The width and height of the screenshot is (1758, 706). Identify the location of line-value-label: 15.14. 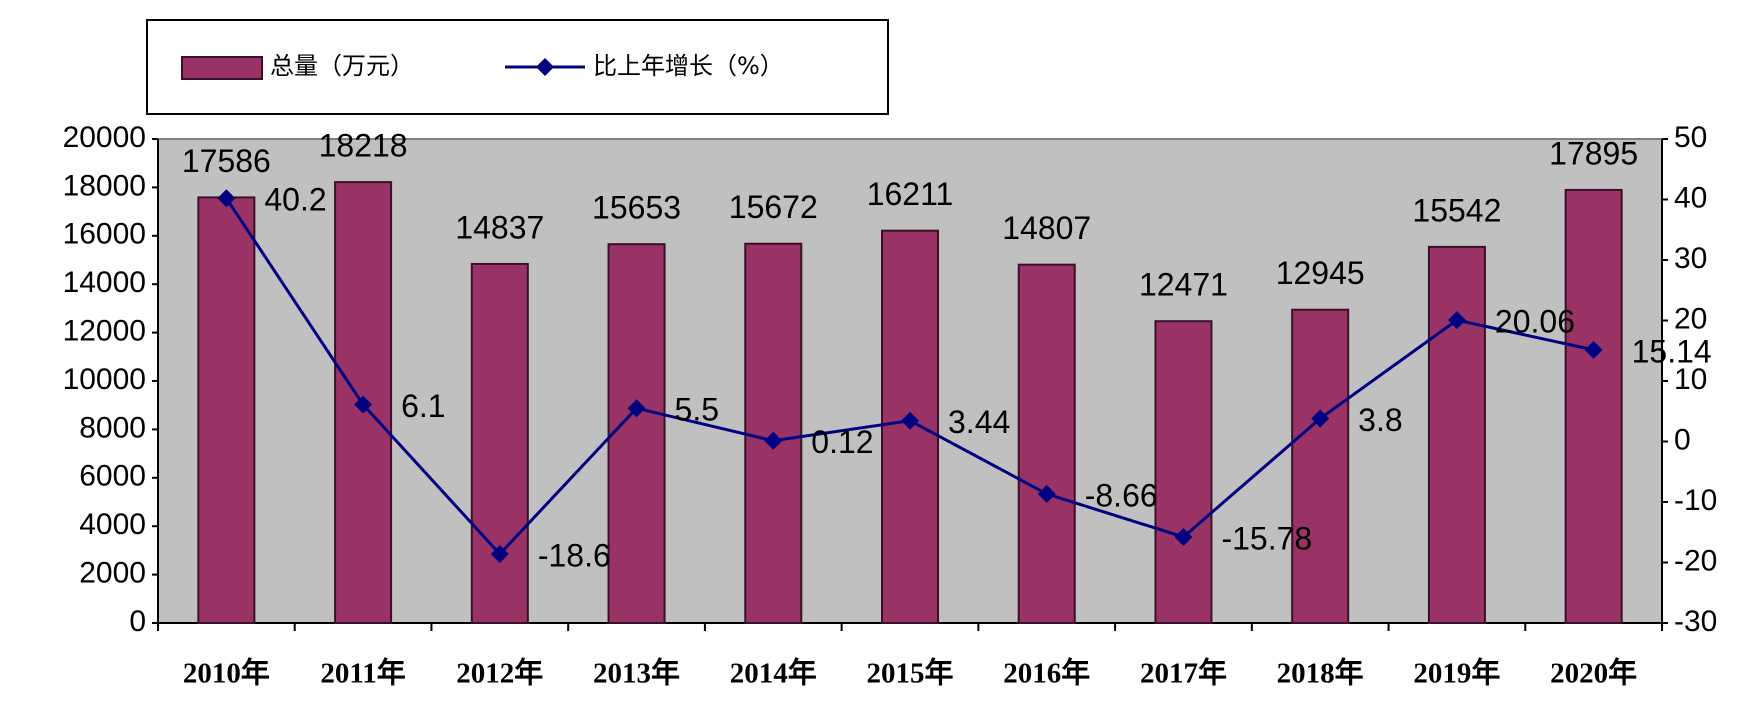
(1672, 351).